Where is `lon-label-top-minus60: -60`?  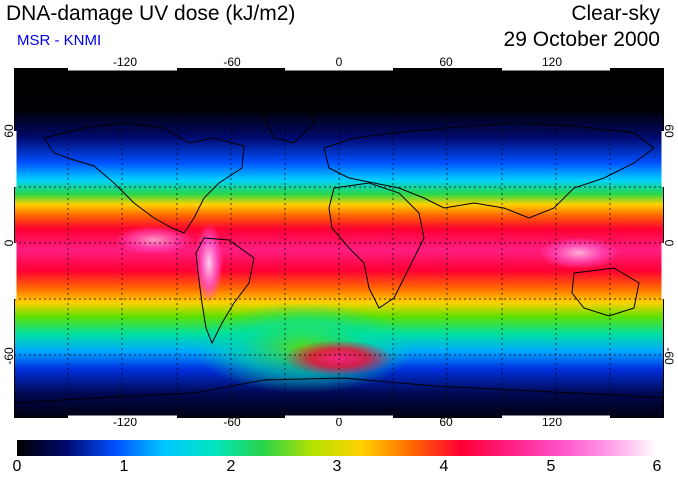
lon-label-top-minus60: -60 is located at coordinates (232, 62).